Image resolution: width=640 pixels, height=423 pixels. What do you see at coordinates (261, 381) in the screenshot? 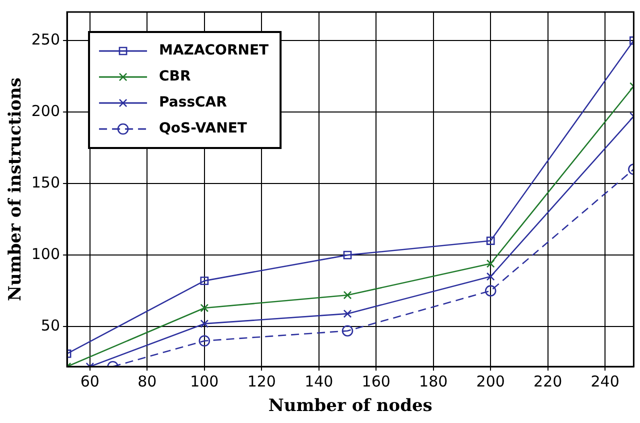
I see `x-tick-label: 120` at bounding box center [261, 381].